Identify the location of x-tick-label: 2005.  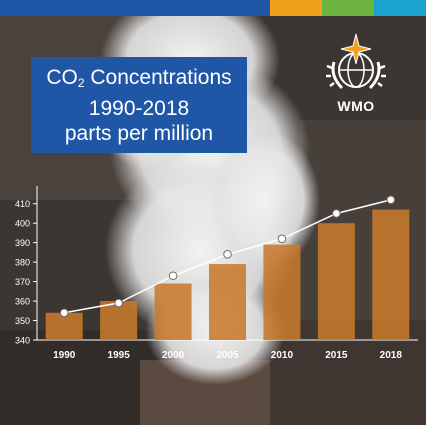
(227, 355).